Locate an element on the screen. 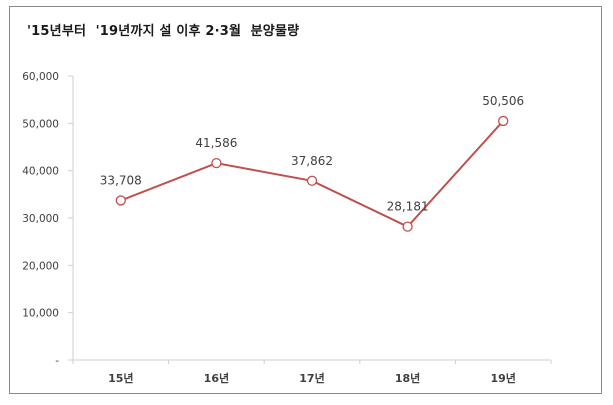 This screenshot has width=613, height=405. y-tick-label: 30,000 is located at coordinates (40, 219).